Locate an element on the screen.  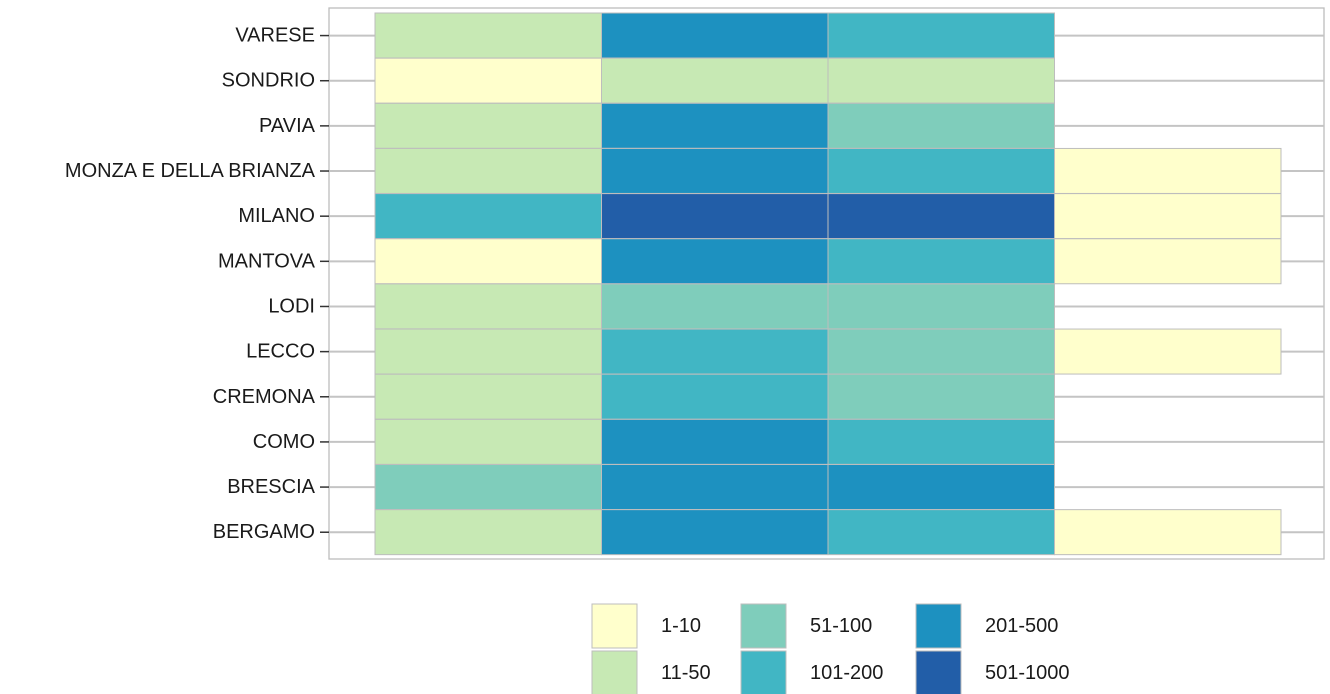
legend-label: 1-10 is located at coordinates (681, 626).